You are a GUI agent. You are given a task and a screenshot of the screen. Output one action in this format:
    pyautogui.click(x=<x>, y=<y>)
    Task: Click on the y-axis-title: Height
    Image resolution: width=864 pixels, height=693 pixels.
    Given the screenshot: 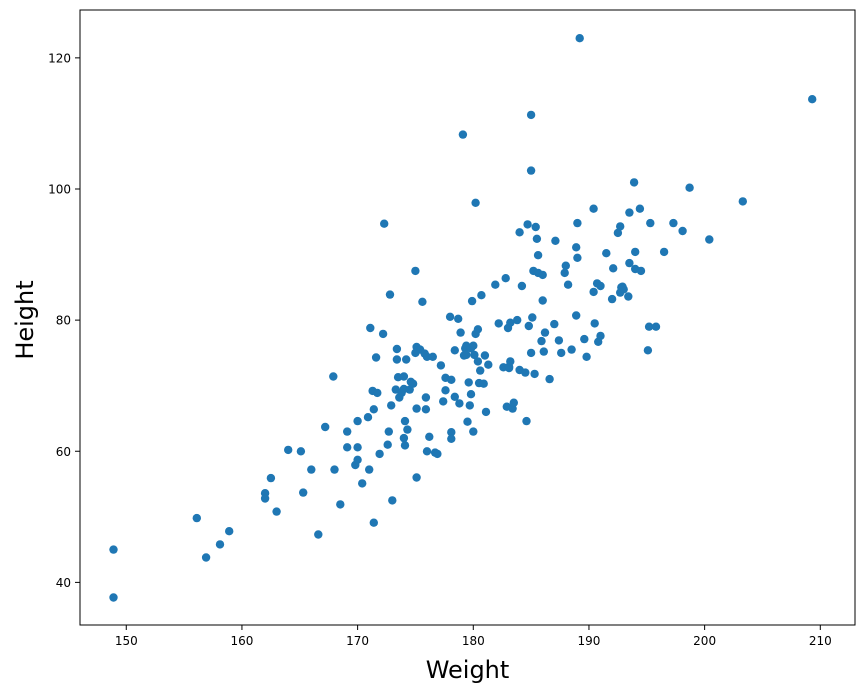 What is the action you would take?
    pyautogui.click(x=25, y=319)
    